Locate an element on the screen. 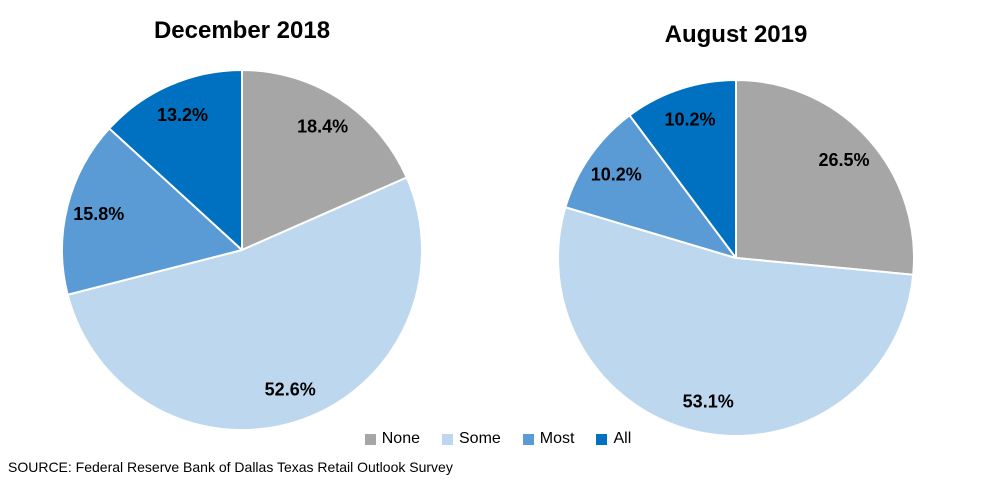 This screenshot has width=996, height=486. slice-label-none: 18.4% is located at coordinates (322, 126).